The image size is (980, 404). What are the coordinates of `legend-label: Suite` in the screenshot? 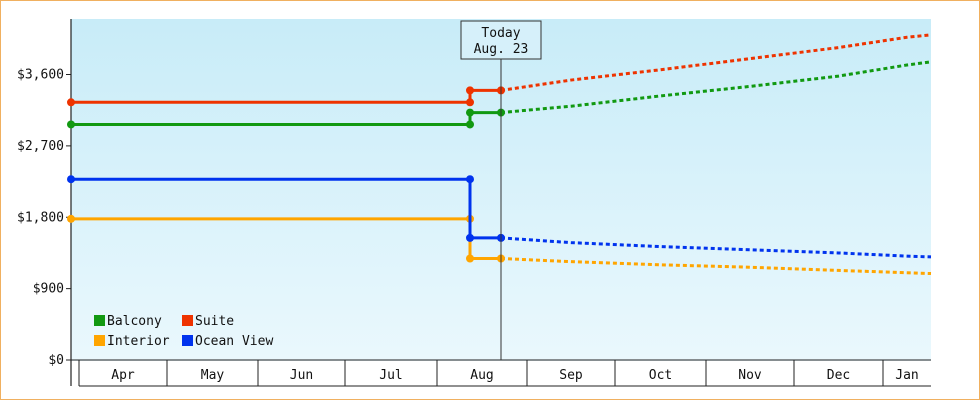 It's located at (214, 321).